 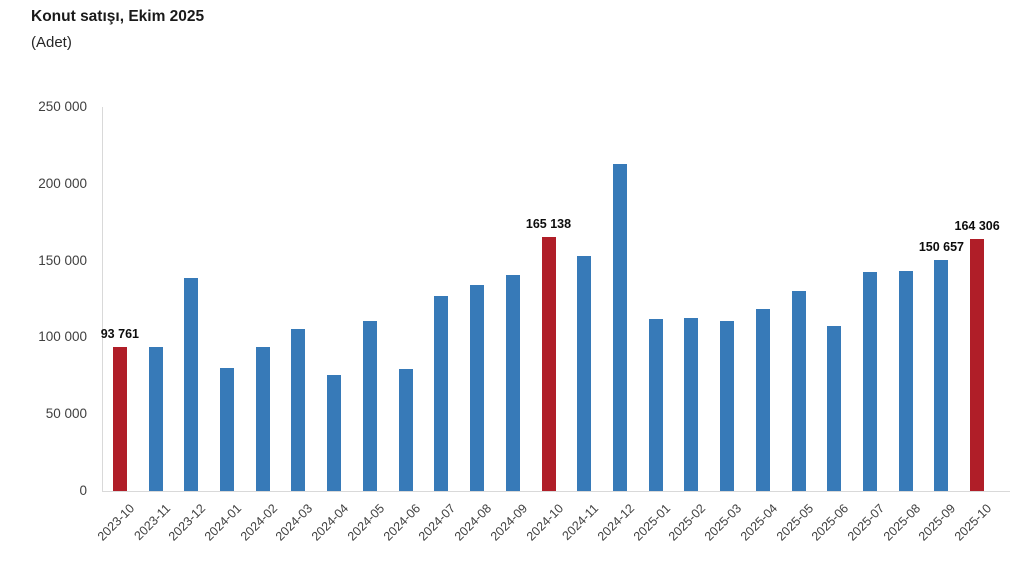 What do you see at coordinates (62, 183) in the screenshot?
I see `y-tick-label-200000: 200 000` at bounding box center [62, 183].